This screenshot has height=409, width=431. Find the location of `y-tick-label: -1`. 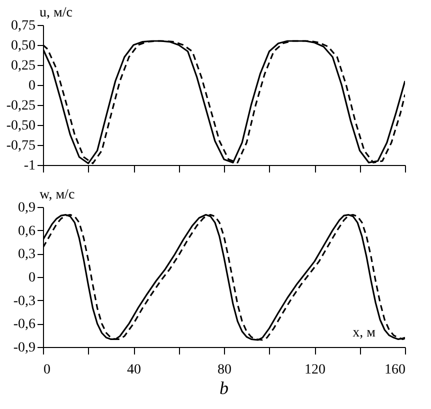

y-tick-label: -1 is located at coordinates (30, 166).